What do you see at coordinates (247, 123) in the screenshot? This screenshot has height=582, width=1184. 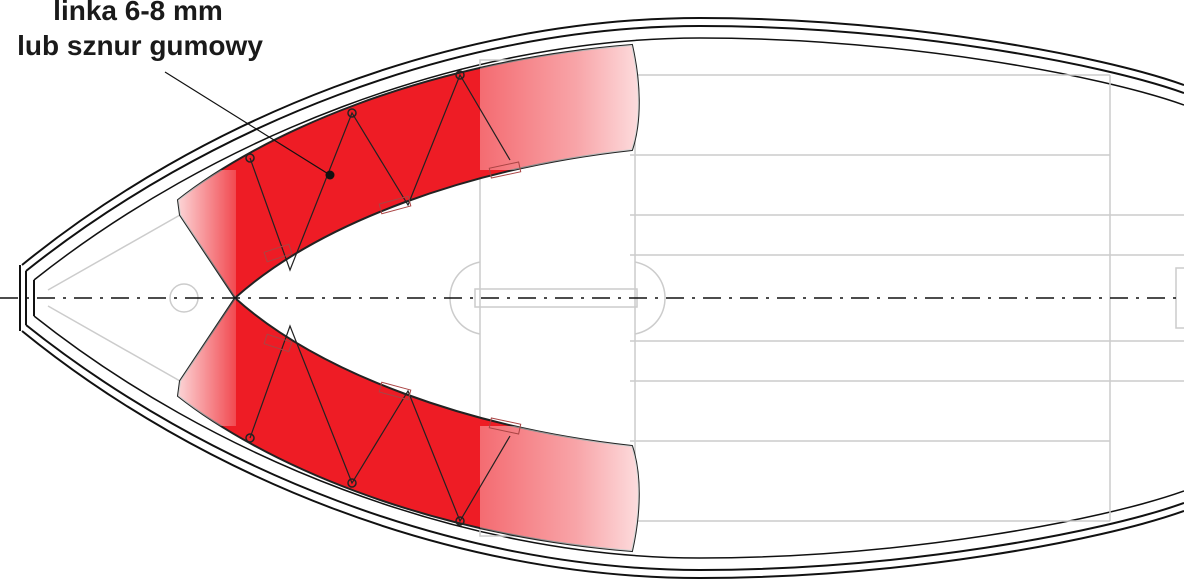 I see `leader-line` at bounding box center [247, 123].